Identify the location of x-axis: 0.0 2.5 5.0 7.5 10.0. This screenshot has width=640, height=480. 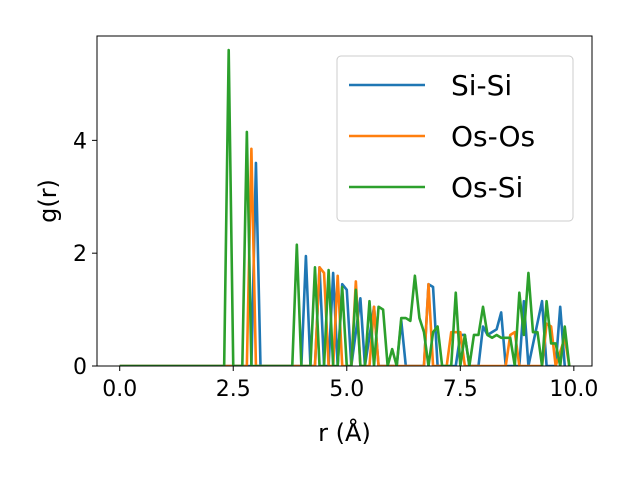
(350, 384).